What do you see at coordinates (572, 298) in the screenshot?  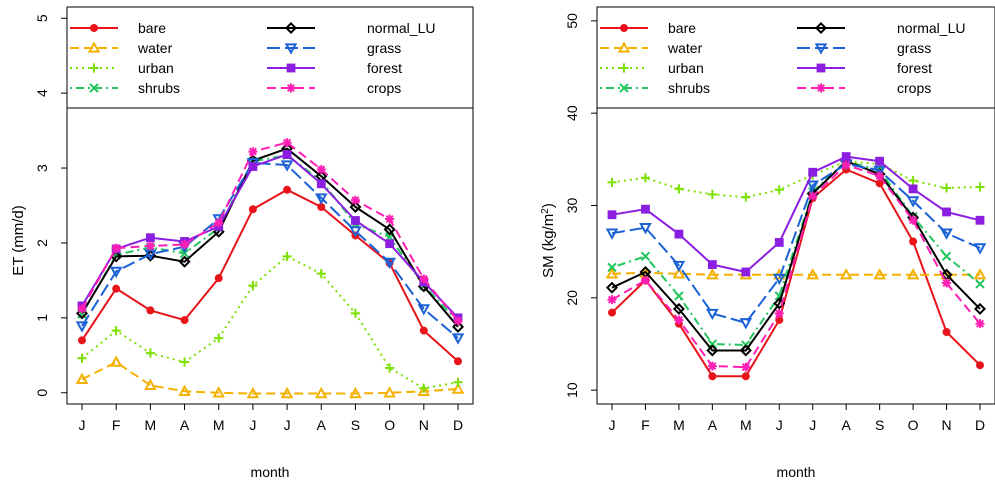 I see `y-tick-label: 20` at bounding box center [572, 298].